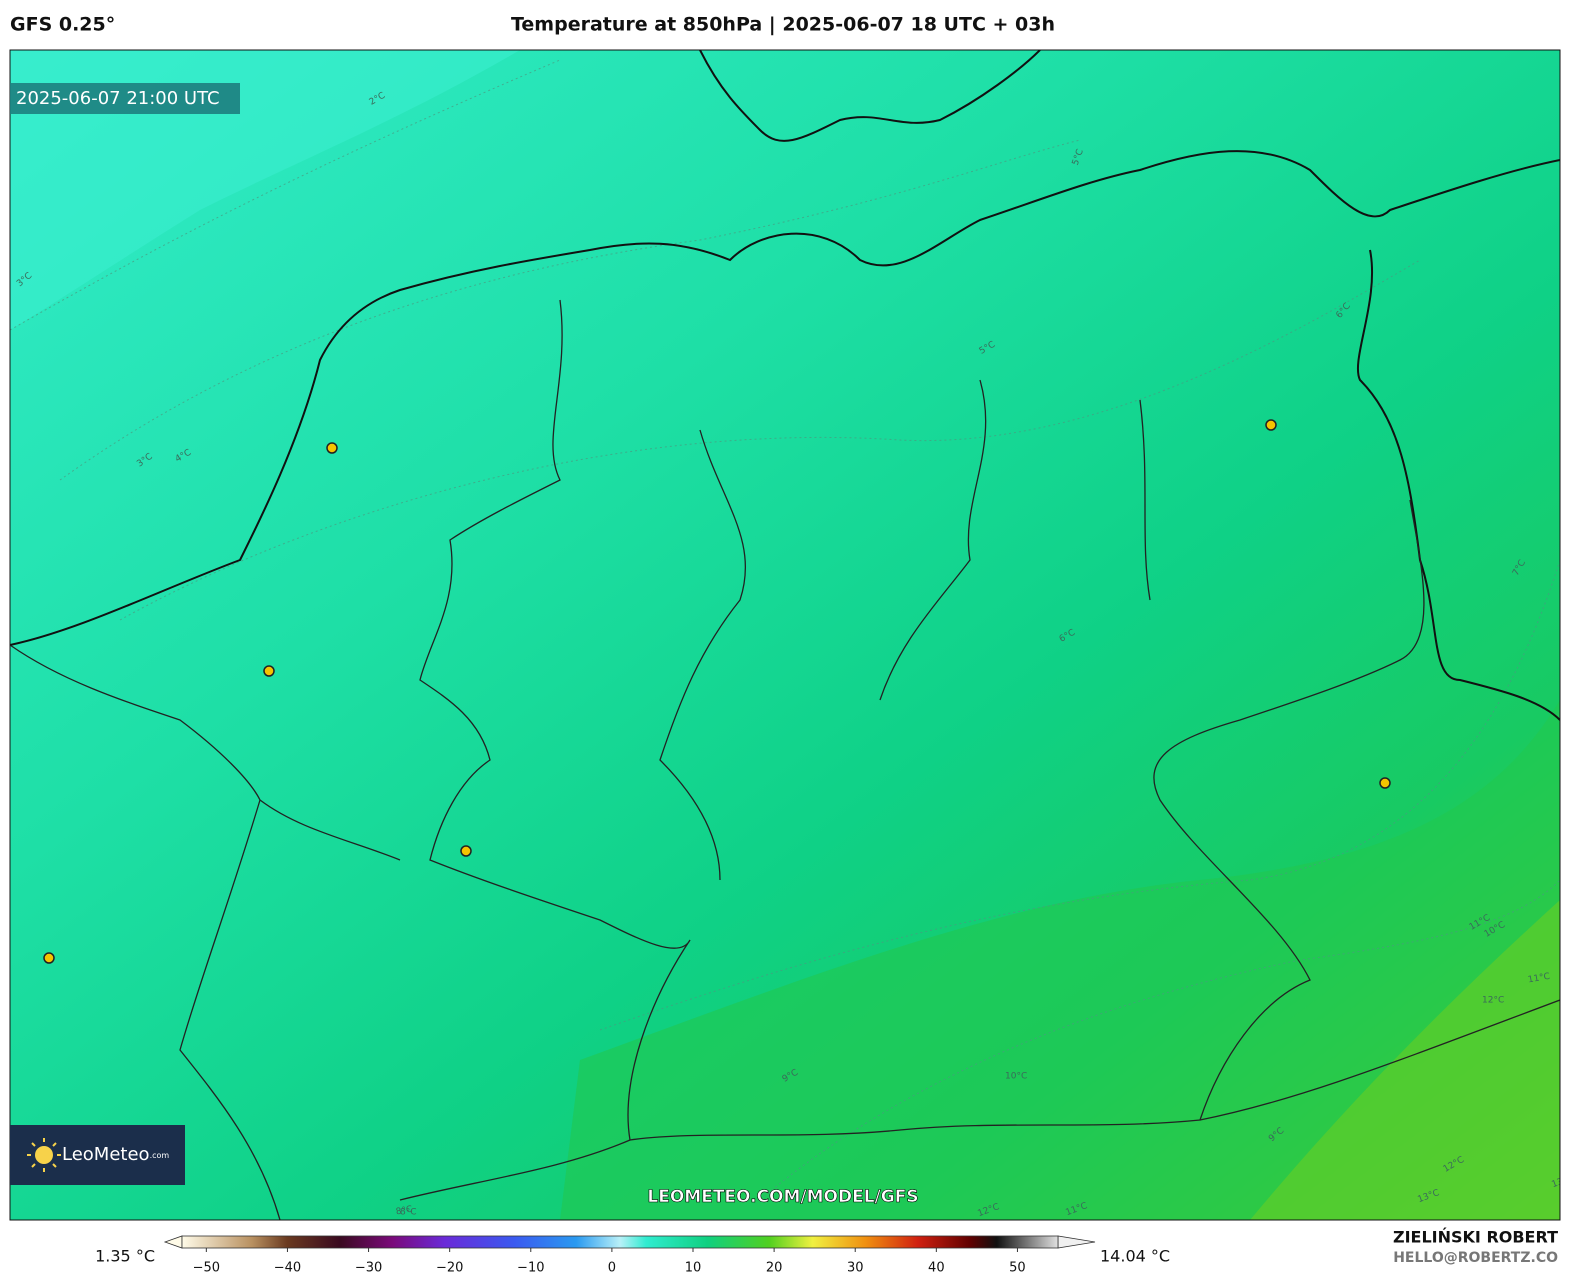 Image resolution: width=1570 pixels, height=1281 pixels. Describe the element at coordinates (1539, 979) in the screenshot. I see `contour-label: 11°C` at that location.